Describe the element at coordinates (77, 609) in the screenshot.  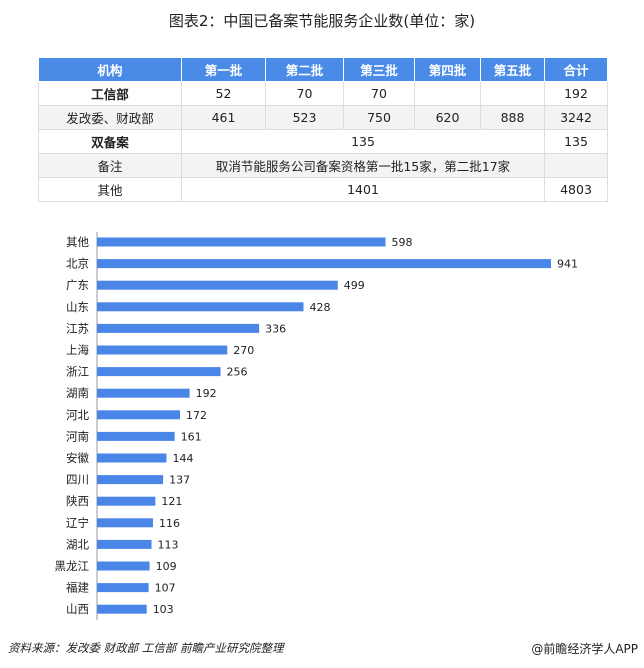
I see `category-label: 山西` at that location.